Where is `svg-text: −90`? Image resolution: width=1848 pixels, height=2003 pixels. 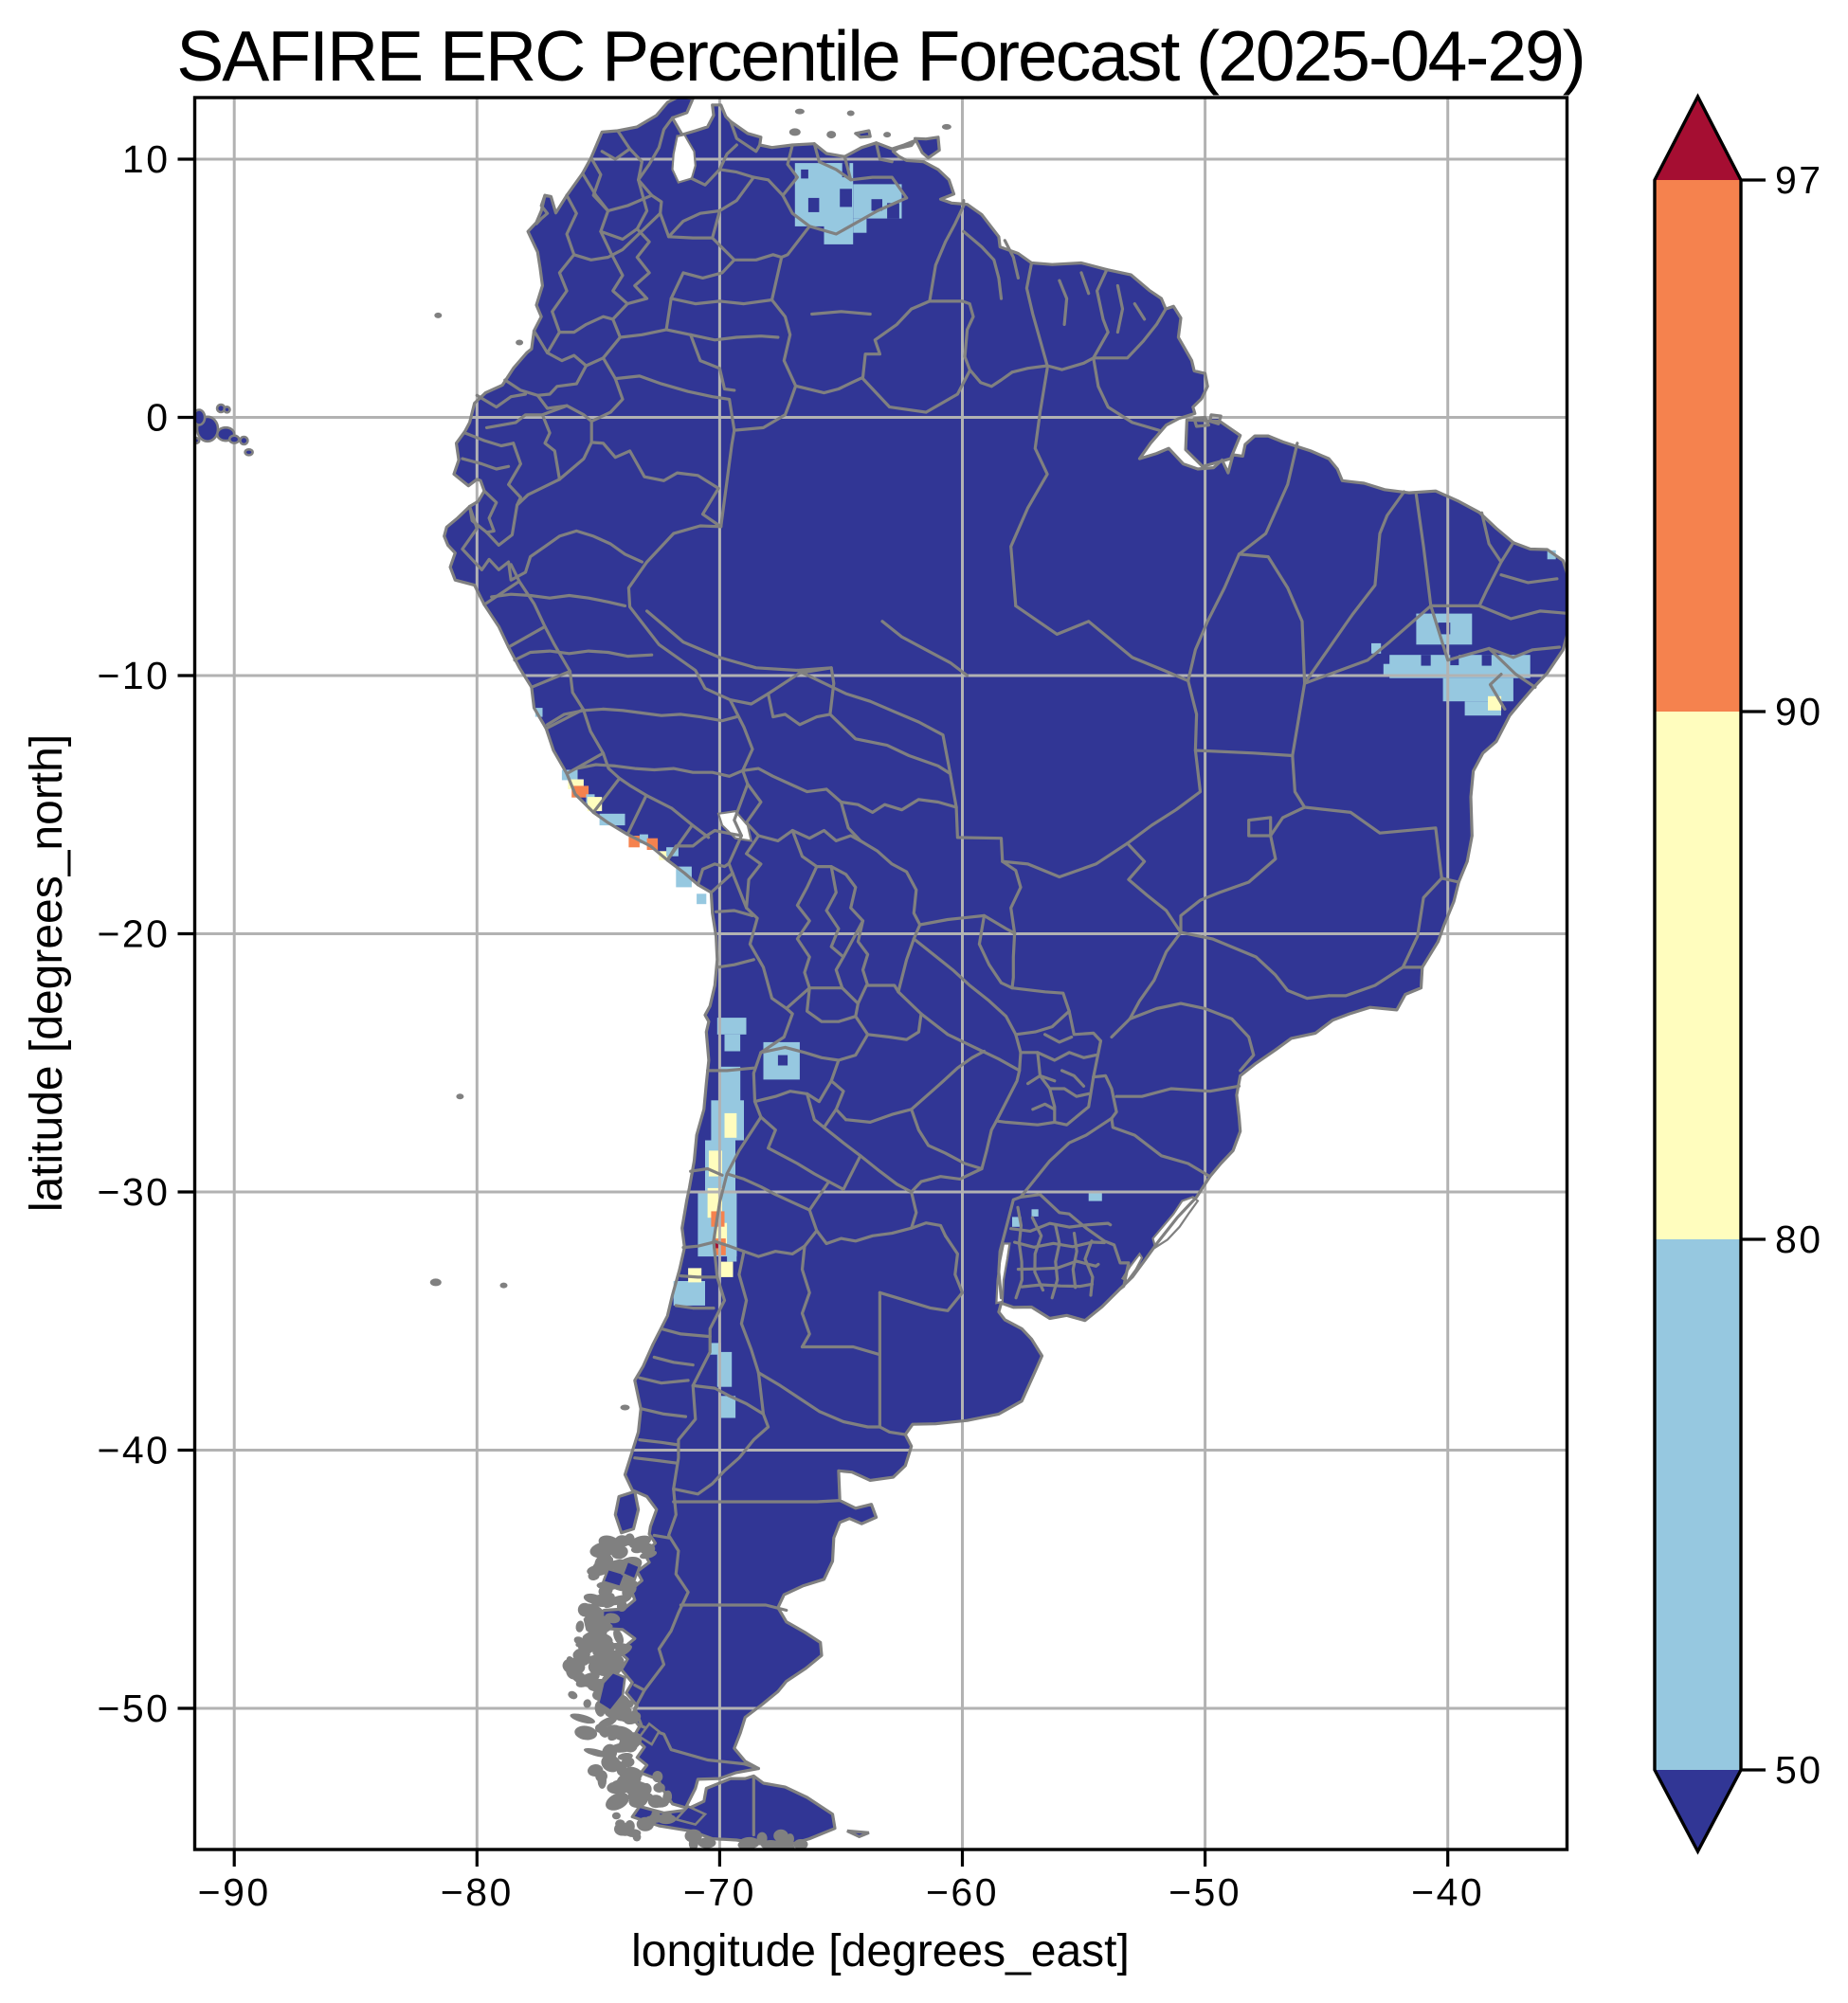 svg-text: −90 is located at coordinates (235, 1892).